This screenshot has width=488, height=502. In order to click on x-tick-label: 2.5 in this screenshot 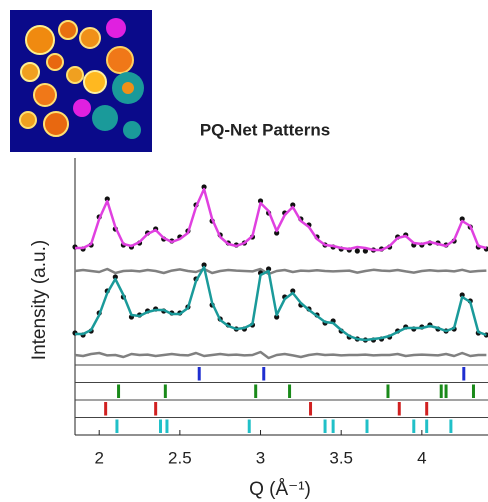, I will do `click(180, 457)`.